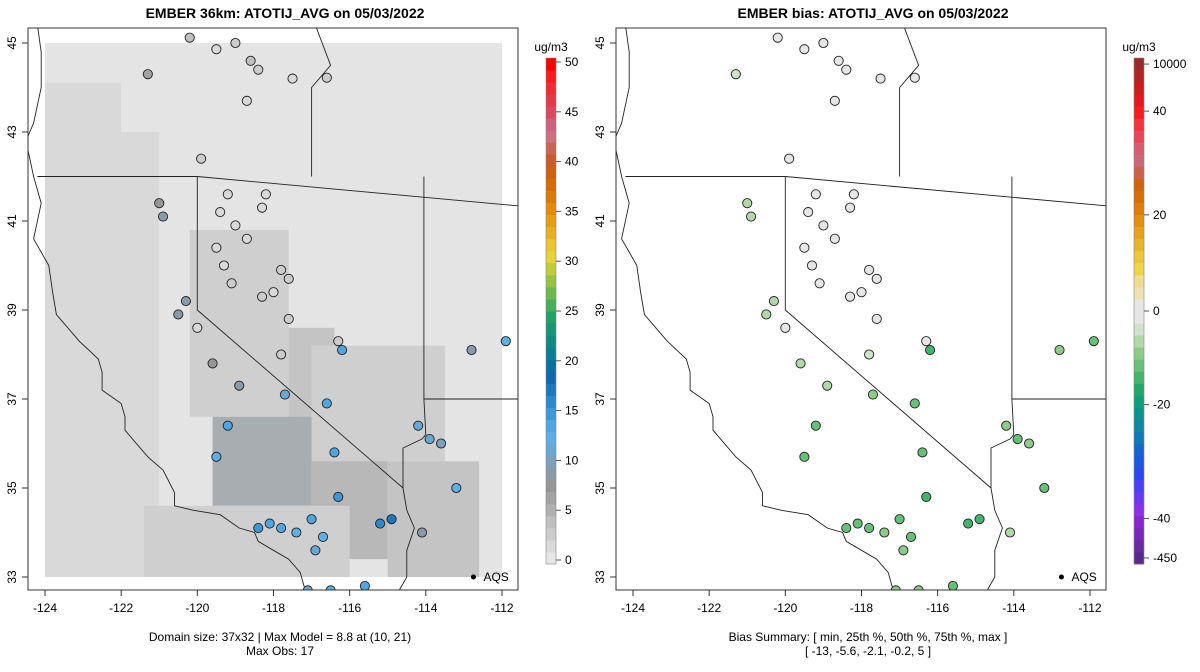 The width and height of the screenshot is (1200, 672). I want to click on colorbar-tick-label: -40, so click(1162, 518).